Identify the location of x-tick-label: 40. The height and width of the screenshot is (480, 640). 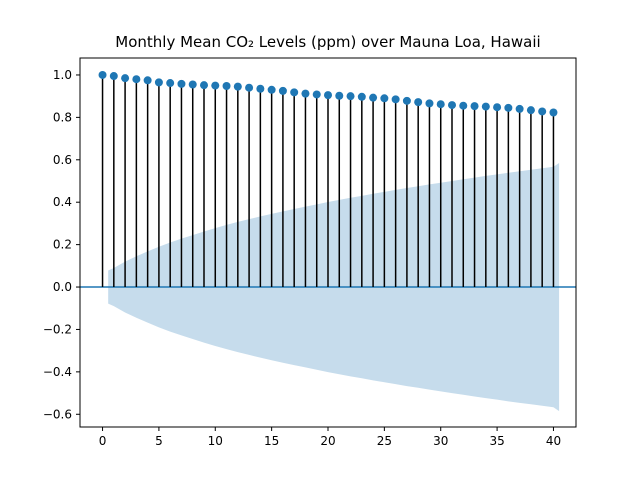
(553, 441).